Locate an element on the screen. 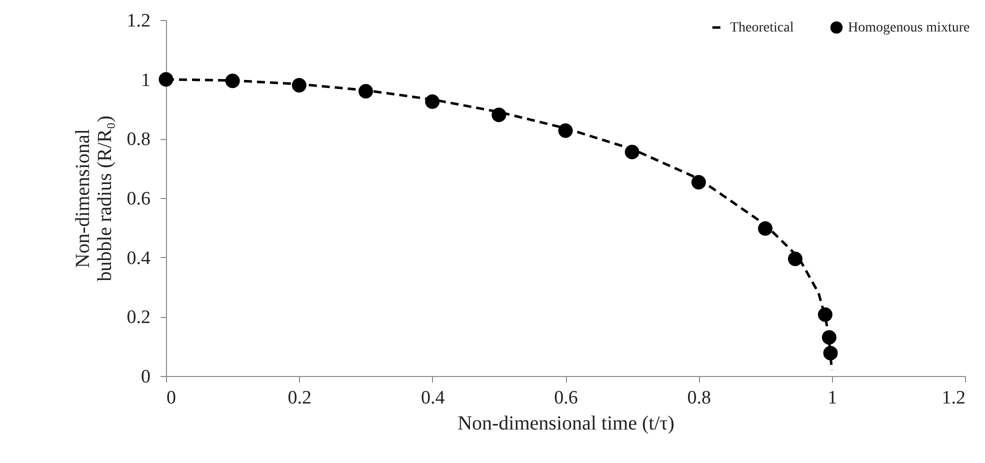  legend-label: Theoretical is located at coordinates (762, 28).